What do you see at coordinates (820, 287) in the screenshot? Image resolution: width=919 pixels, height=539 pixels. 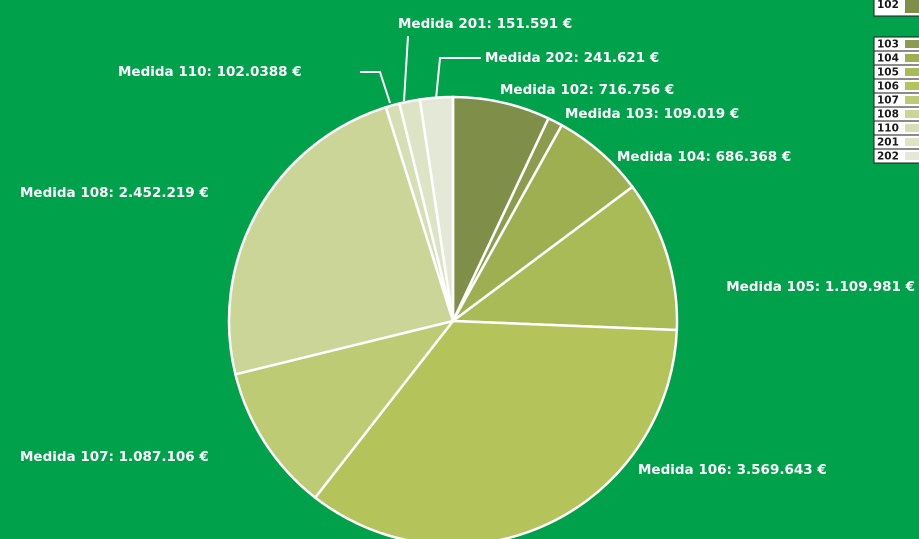 I see `data-label: Medida 105: 1.109.981 €` at bounding box center [820, 287].